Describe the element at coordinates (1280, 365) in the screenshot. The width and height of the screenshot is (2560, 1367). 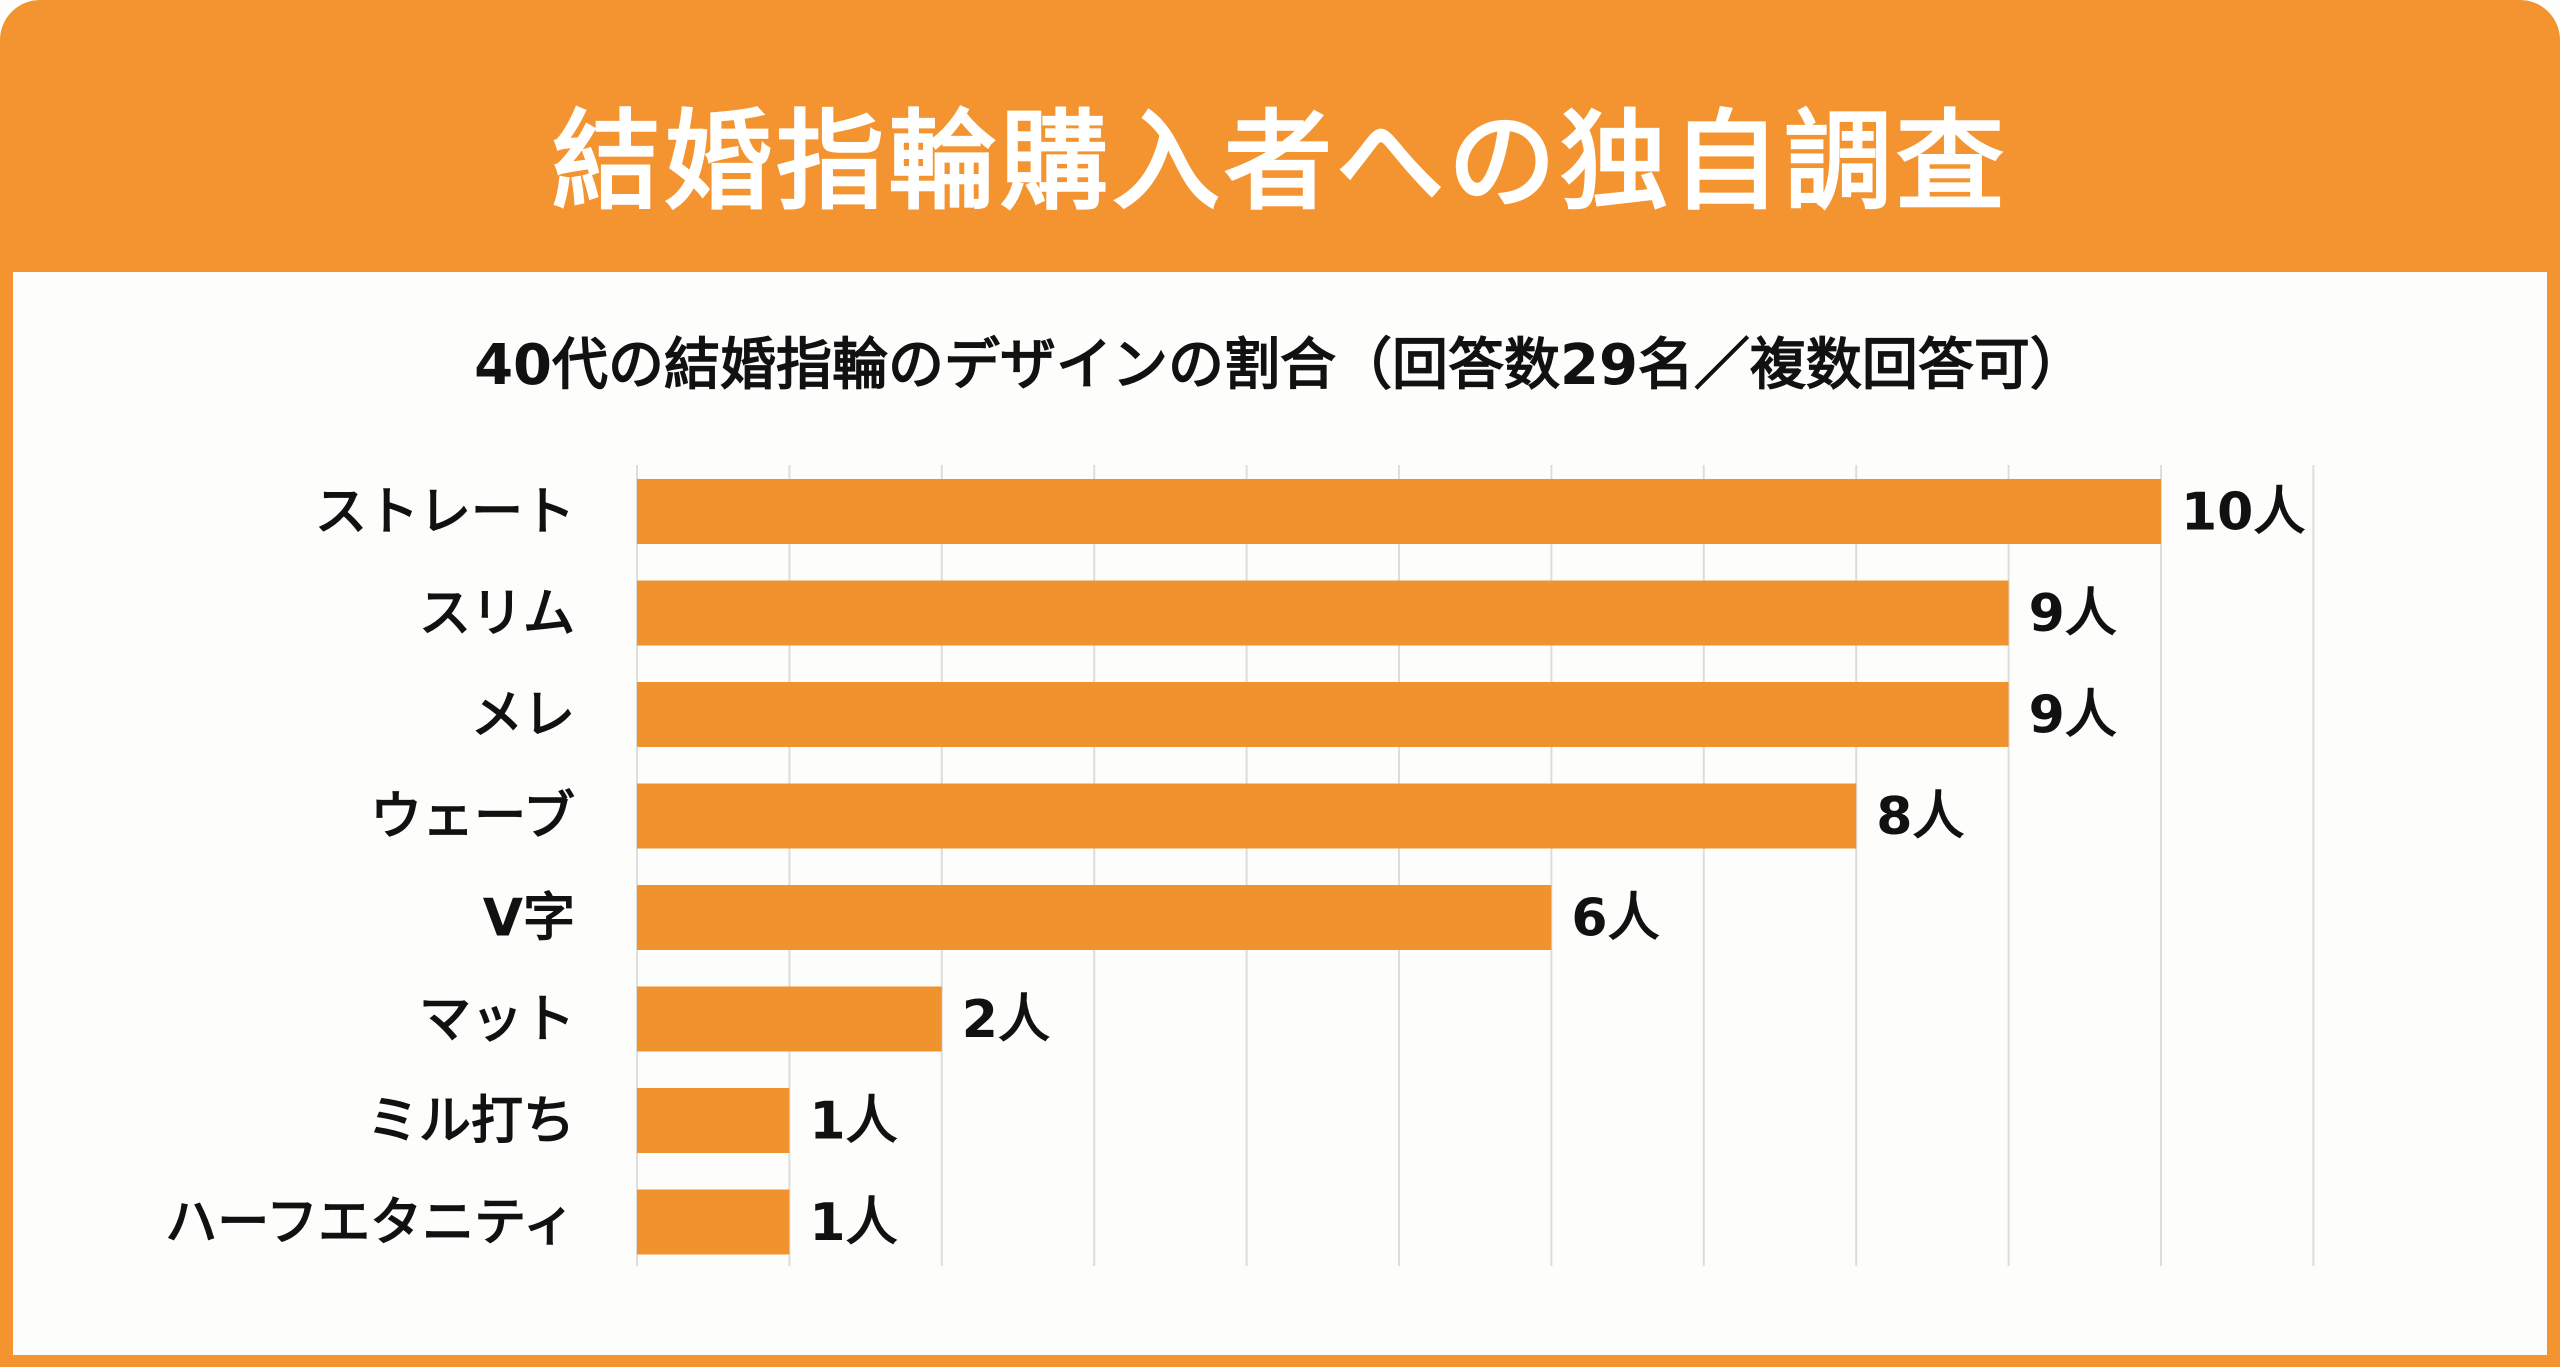
I see `chart-title: 40代の結婚指輪のデザインの割合（回答数29名／複数回答可）` at that location.